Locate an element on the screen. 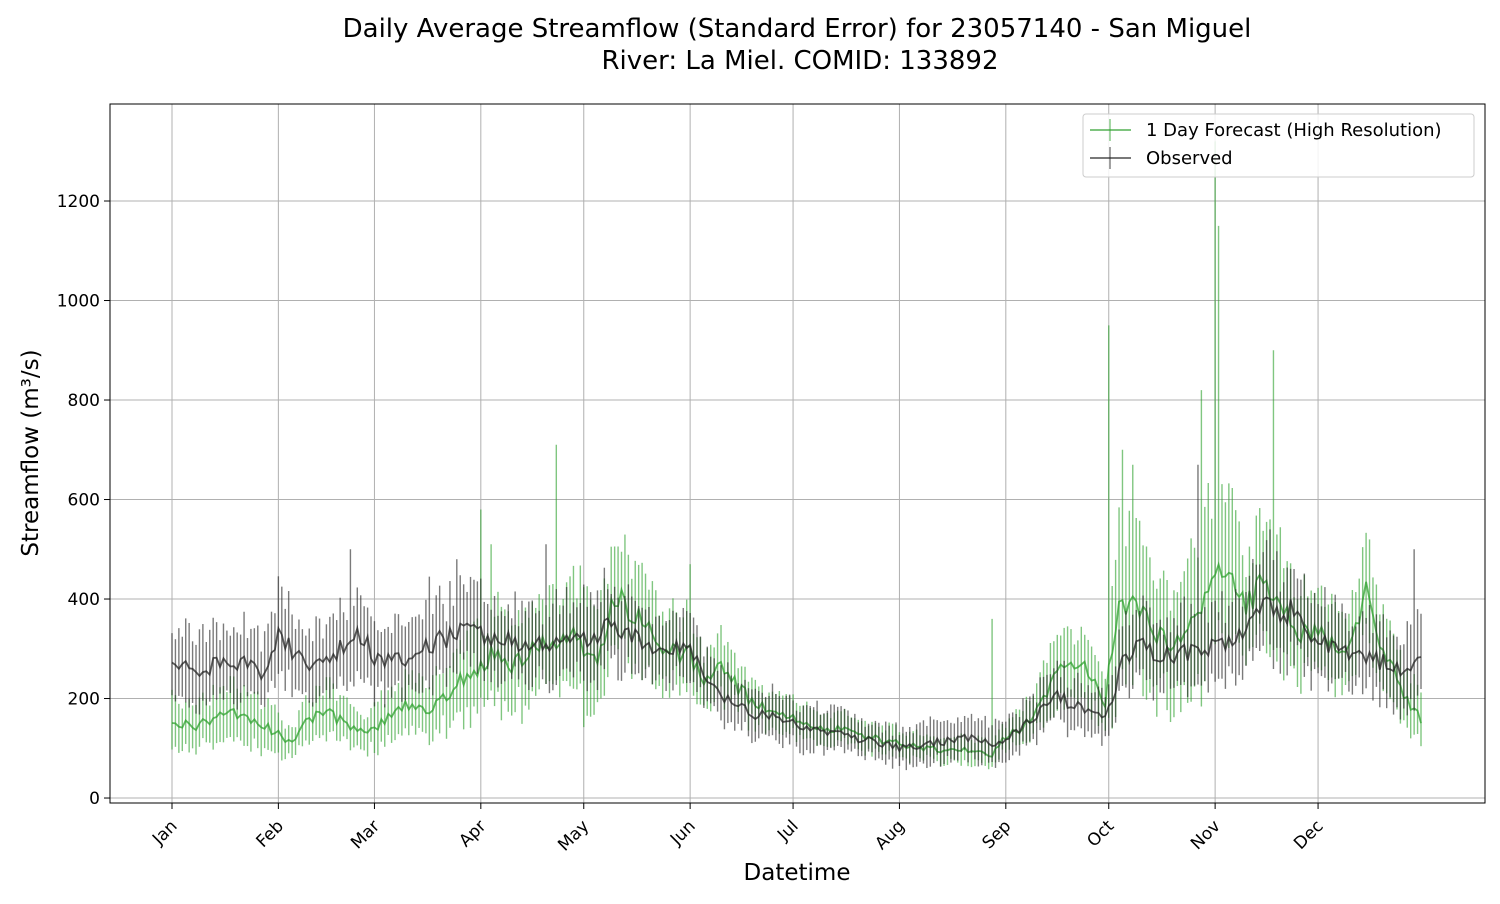 This screenshot has height=904, width=1500. x-tick-label: Sep is located at coordinates (997, 834).